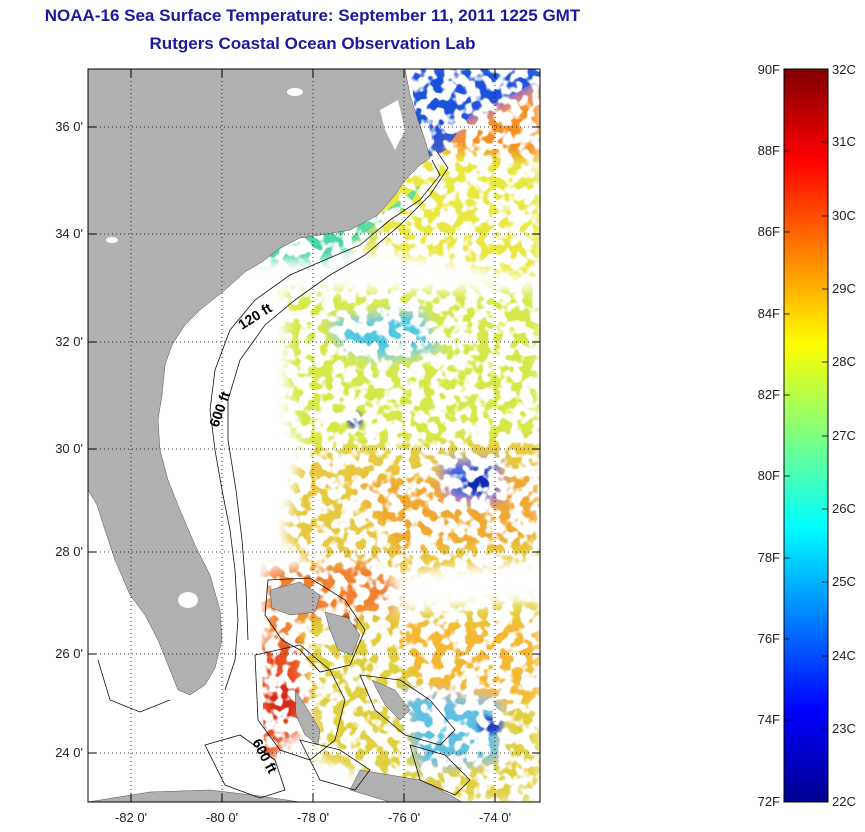 The height and width of the screenshot is (832, 865). Describe the element at coordinates (769, 719) in the screenshot. I see `colorbar-f-label: 74F` at that location.